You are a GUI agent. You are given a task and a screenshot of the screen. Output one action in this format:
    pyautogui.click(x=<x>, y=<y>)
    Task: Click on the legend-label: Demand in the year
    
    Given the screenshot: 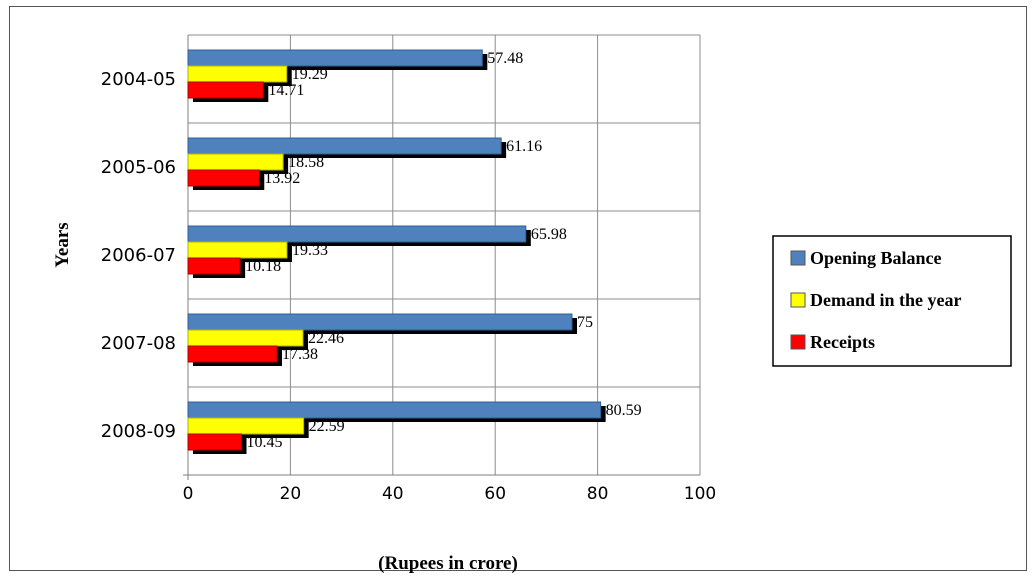 What is the action you would take?
    pyautogui.click(x=886, y=300)
    